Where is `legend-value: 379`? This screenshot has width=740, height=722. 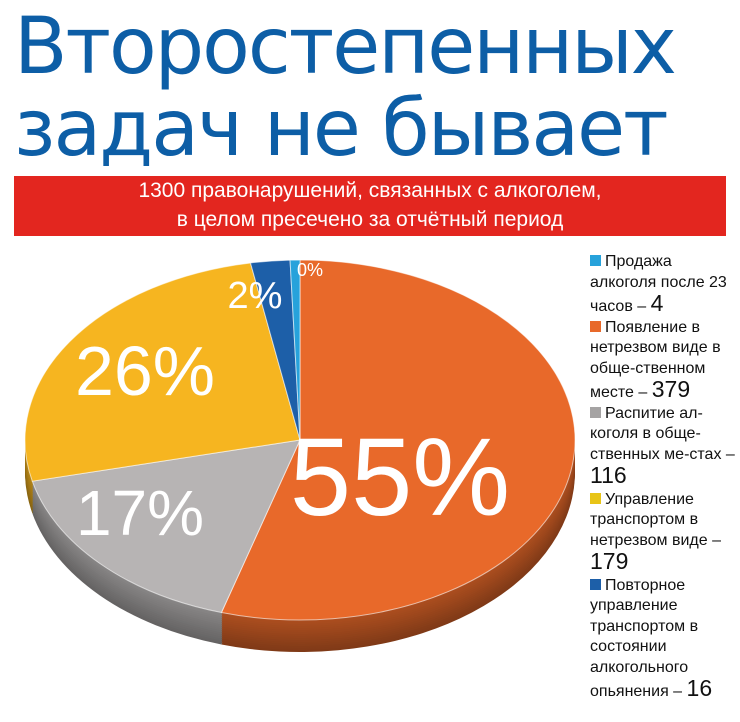
legend-value: 379 is located at coordinates (671, 389).